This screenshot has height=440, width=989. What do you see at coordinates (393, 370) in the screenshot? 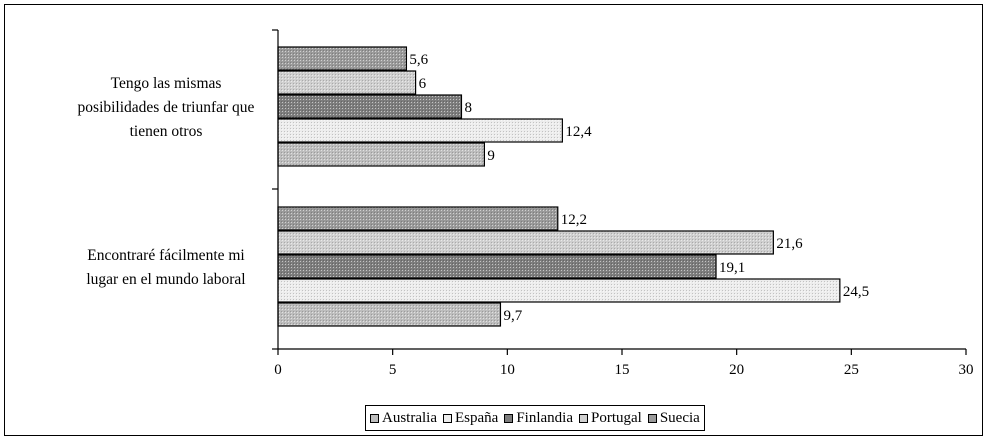
I see `x-tick-label: 5` at bounding box center [393, 370].